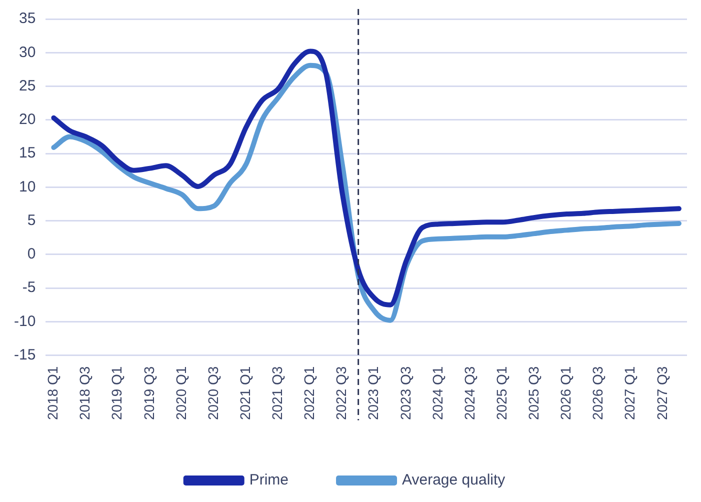 This screenshot has width=701, height=502. I want to click on y-tick-label: -5, so click(29, 287).